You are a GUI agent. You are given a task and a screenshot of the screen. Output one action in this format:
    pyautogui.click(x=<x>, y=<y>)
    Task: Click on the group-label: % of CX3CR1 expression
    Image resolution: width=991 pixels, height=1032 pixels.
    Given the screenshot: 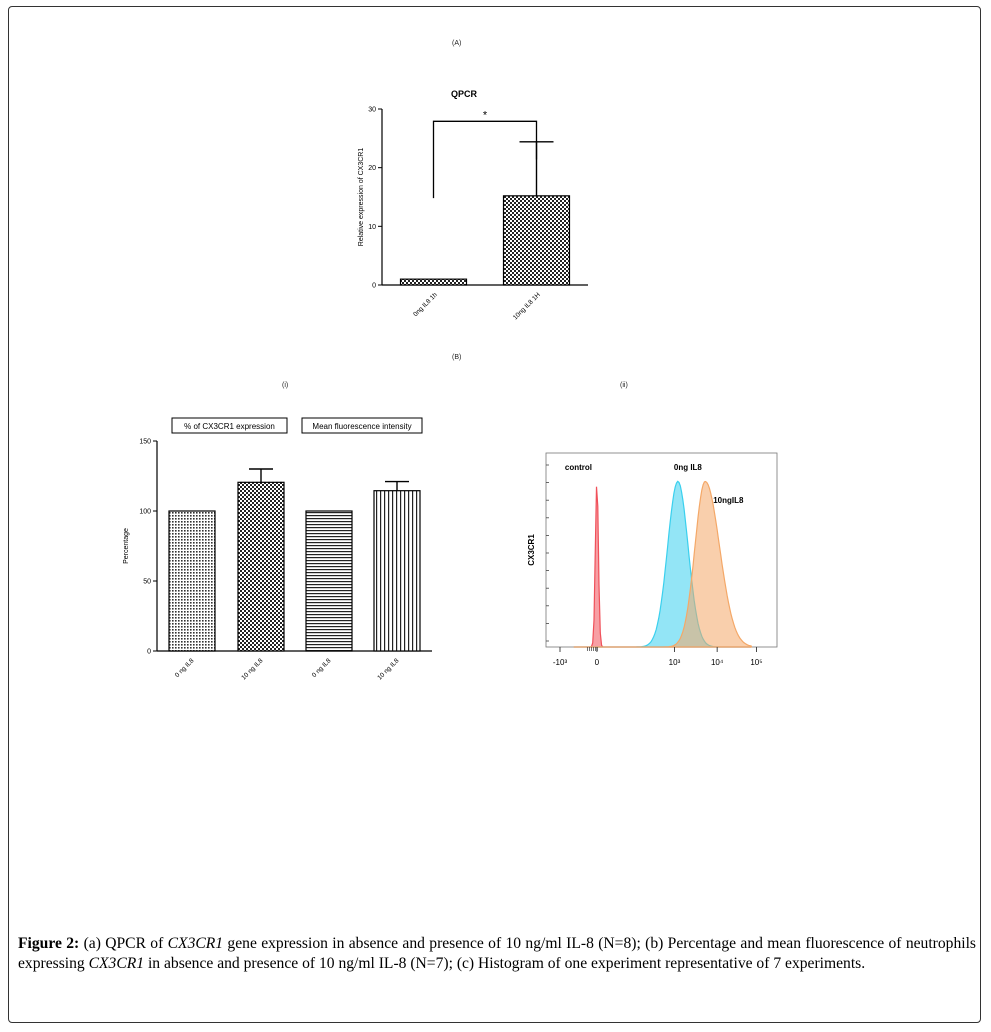 What is the action you would take?
    pyautogui.click(x=229, y=426)
    